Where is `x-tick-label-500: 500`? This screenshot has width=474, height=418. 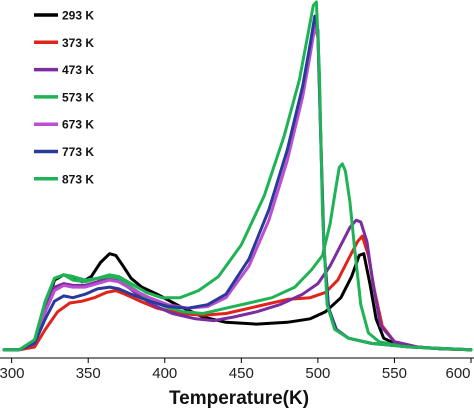
x-tick-label-500: 500 is located at coordinates (317, 373).